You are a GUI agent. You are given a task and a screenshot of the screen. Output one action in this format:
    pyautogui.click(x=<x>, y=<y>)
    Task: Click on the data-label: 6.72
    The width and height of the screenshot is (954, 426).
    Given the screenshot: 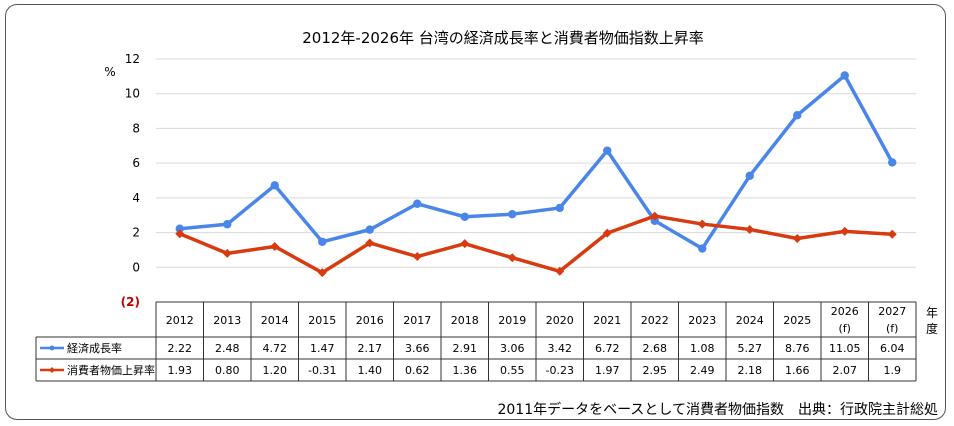 What is the action you would take?
    pyautogui.click(x=607, y=348)
    